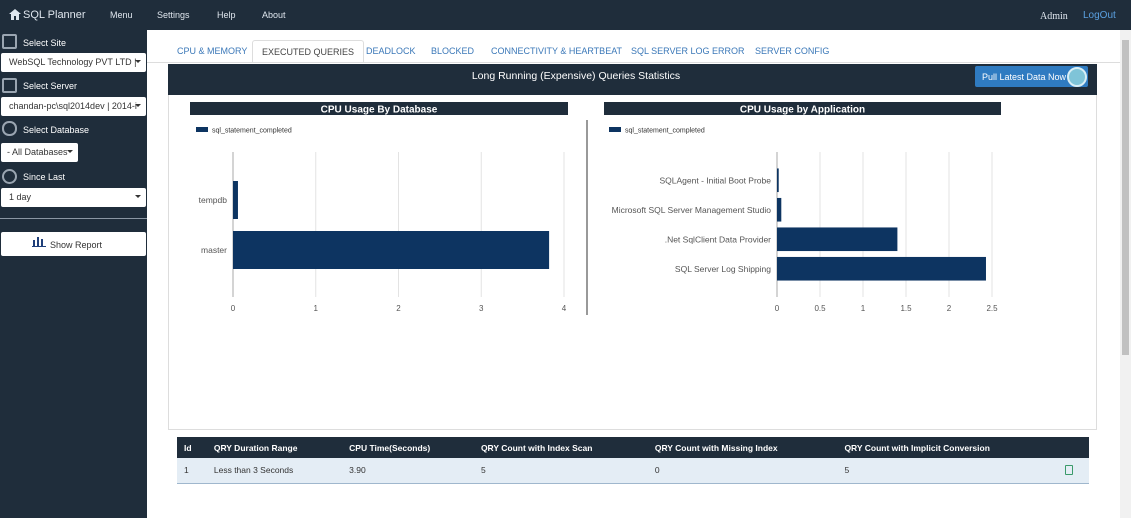 The width and height of the screenshot is (1131, 518). I want to click on server-select: chandan-pc\sql2014dev | 2014-i, so click(73, 106).